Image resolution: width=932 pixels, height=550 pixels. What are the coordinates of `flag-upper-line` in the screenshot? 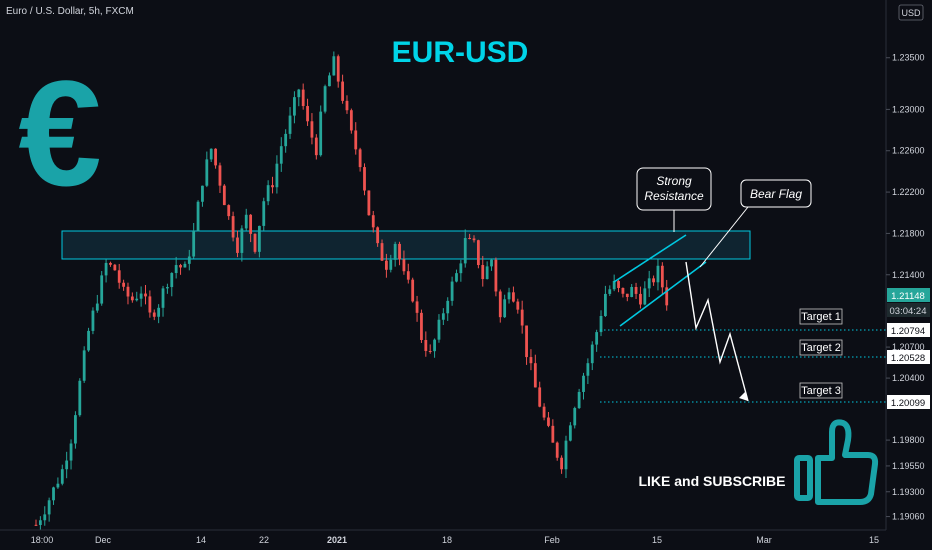 It's located at (650, 258).